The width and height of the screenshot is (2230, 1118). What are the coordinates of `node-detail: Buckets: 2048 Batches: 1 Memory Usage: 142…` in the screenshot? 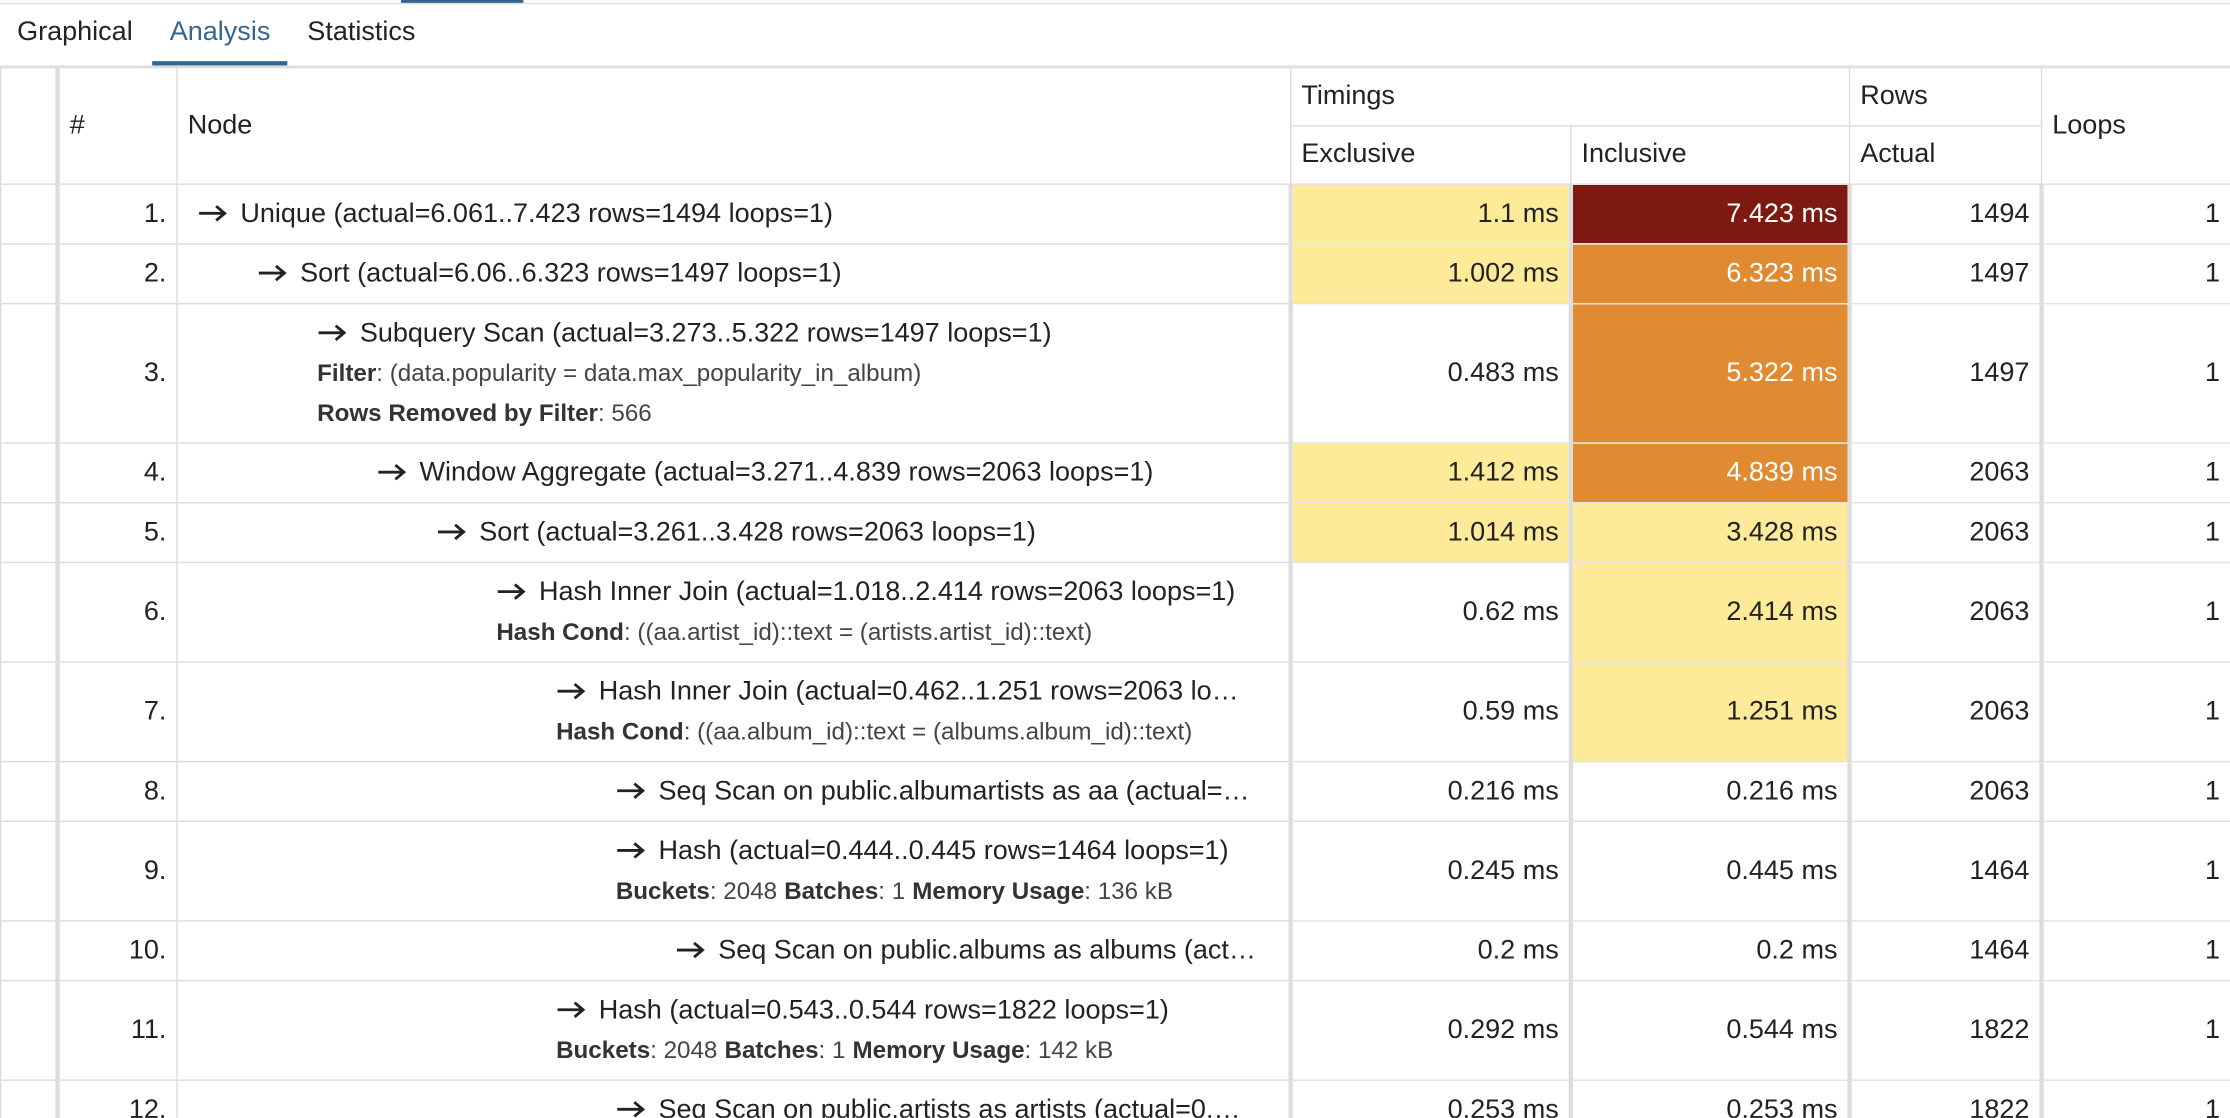 It's located at (917, 1051).